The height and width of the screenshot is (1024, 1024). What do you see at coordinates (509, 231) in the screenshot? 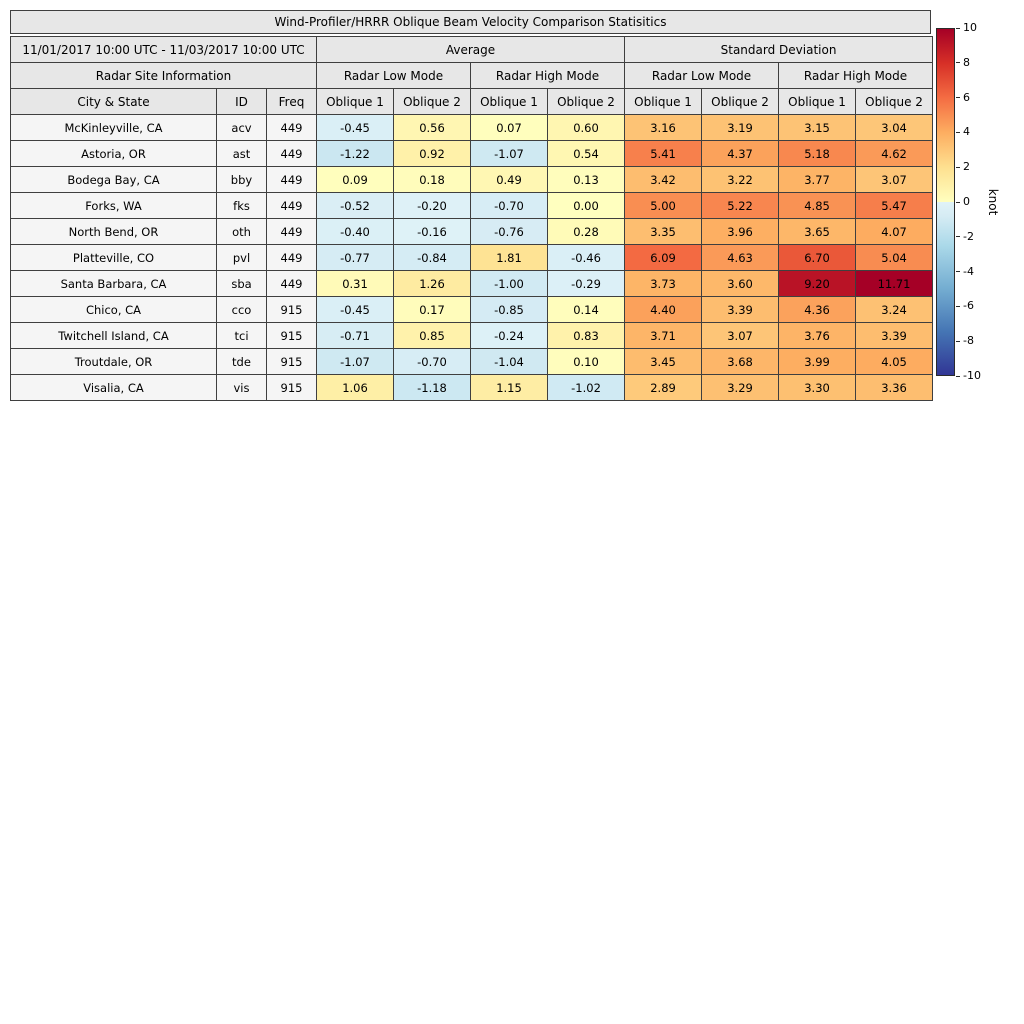
I see `value-cell: -0.76` at bounding box center [509, 231].